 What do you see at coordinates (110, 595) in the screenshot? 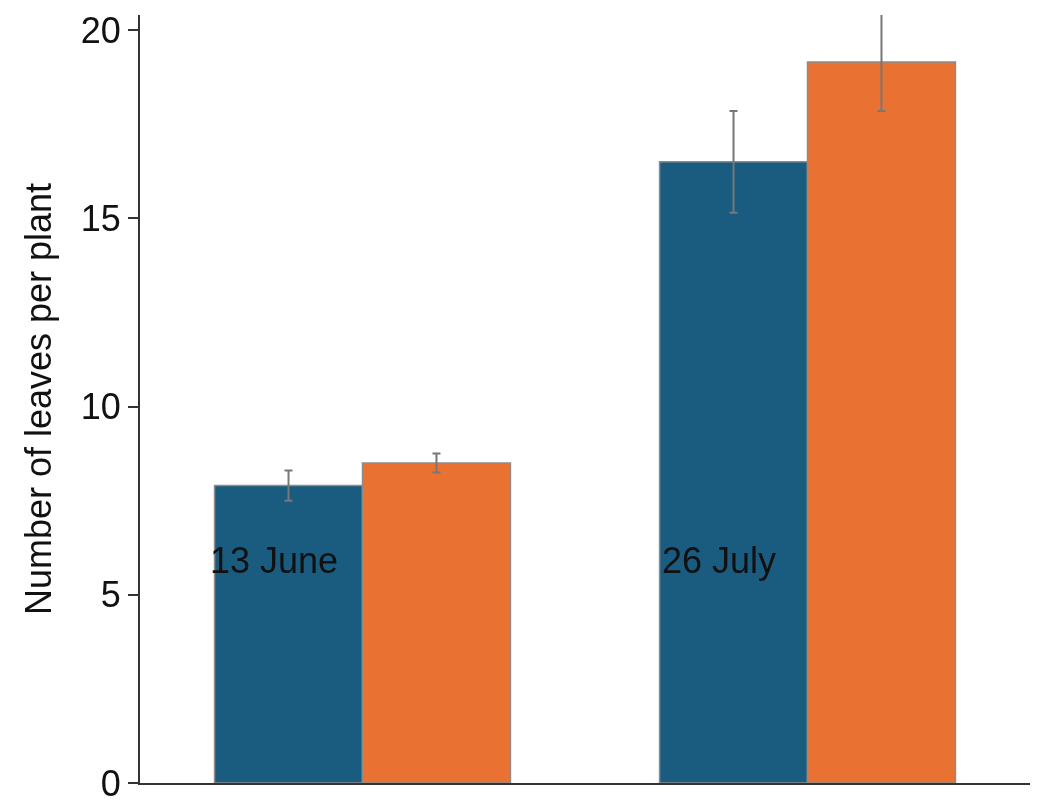
I see `y-tick-label: 5` at bounding box center [110, 595].